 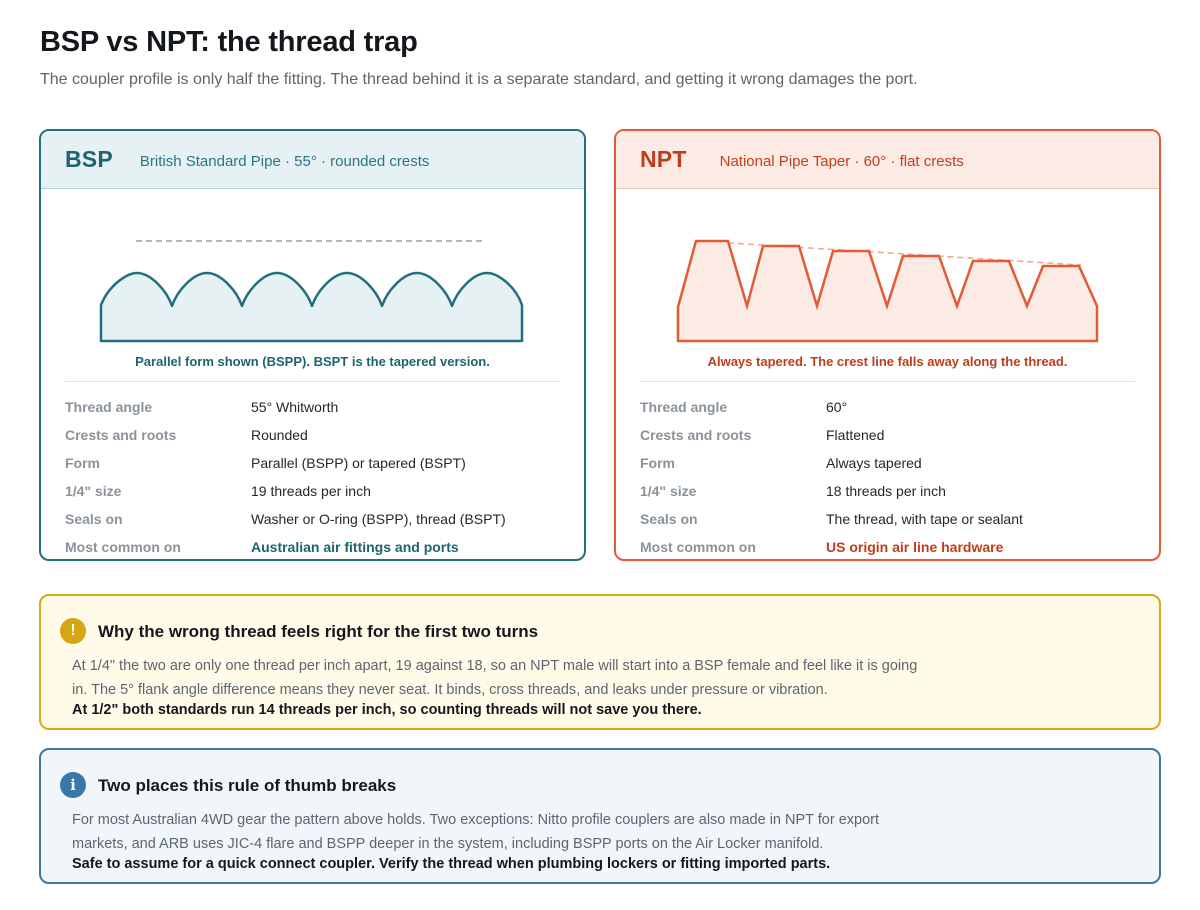 What do you see at coordinates (924, 519) in the screenshot?
I see `spec-value: The thread, with tape or sealant` at bounding box center [924, 519].